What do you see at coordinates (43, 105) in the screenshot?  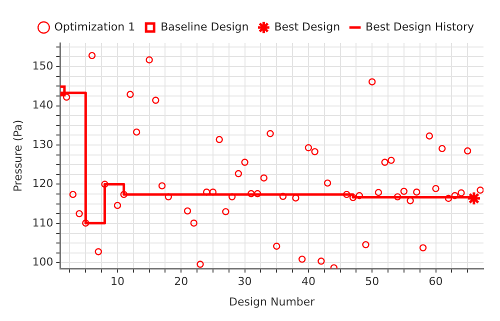 I see `y-tick-label: 140` at bounding box center [43, 105].